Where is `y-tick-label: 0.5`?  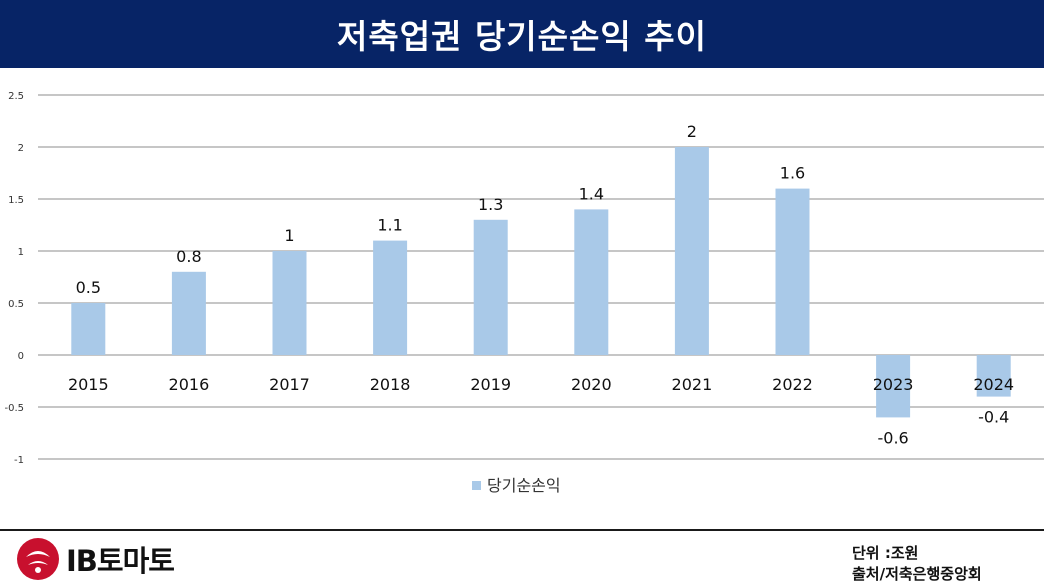
y-tick-label: 0.5 is located at coordinates (16, 304).